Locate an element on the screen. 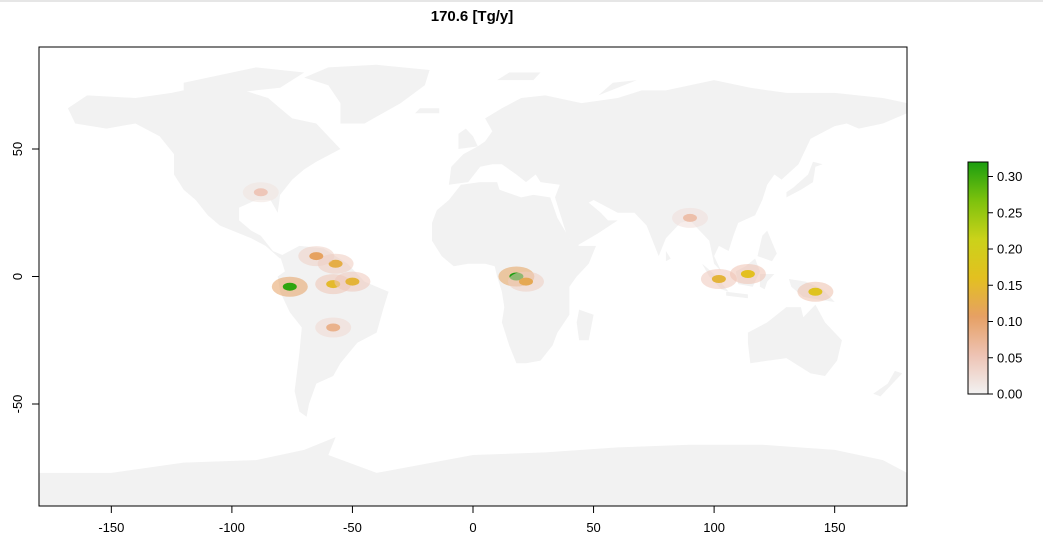 The height and width of the screenshot is (558, 1043). legend-tick-label: 0.05 is located at coordinates (1009, 357).